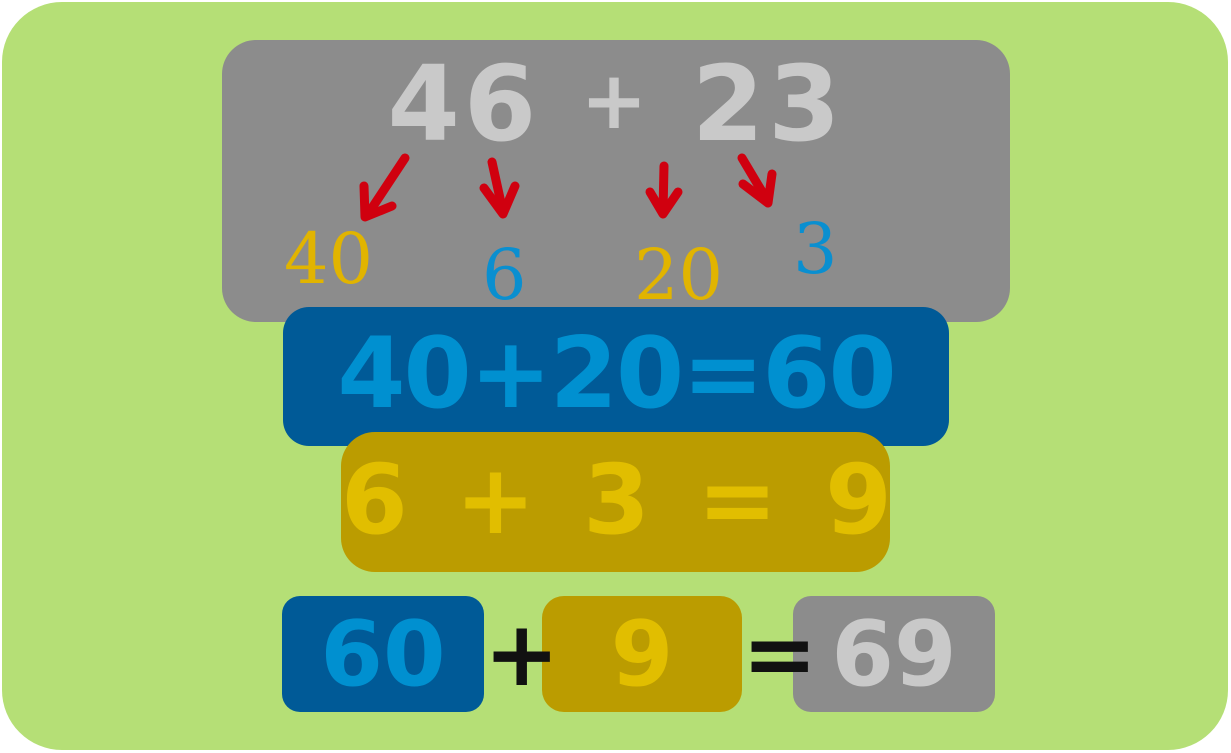 The height and width of the screenshot is (753, 1231). Describe the element at coordinates (815, 249) in the screenshot. I see `ones-part-b: 3` at that location.